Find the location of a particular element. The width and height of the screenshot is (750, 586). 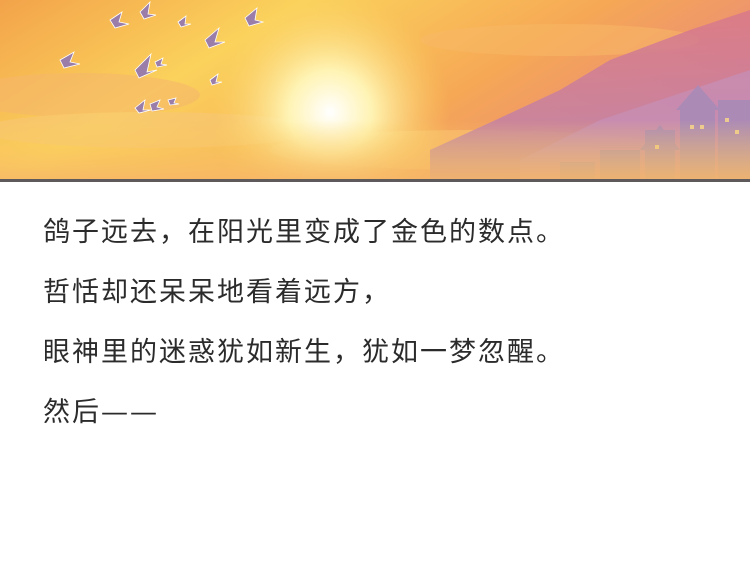

pigeons is located at coordinates (162, 57).